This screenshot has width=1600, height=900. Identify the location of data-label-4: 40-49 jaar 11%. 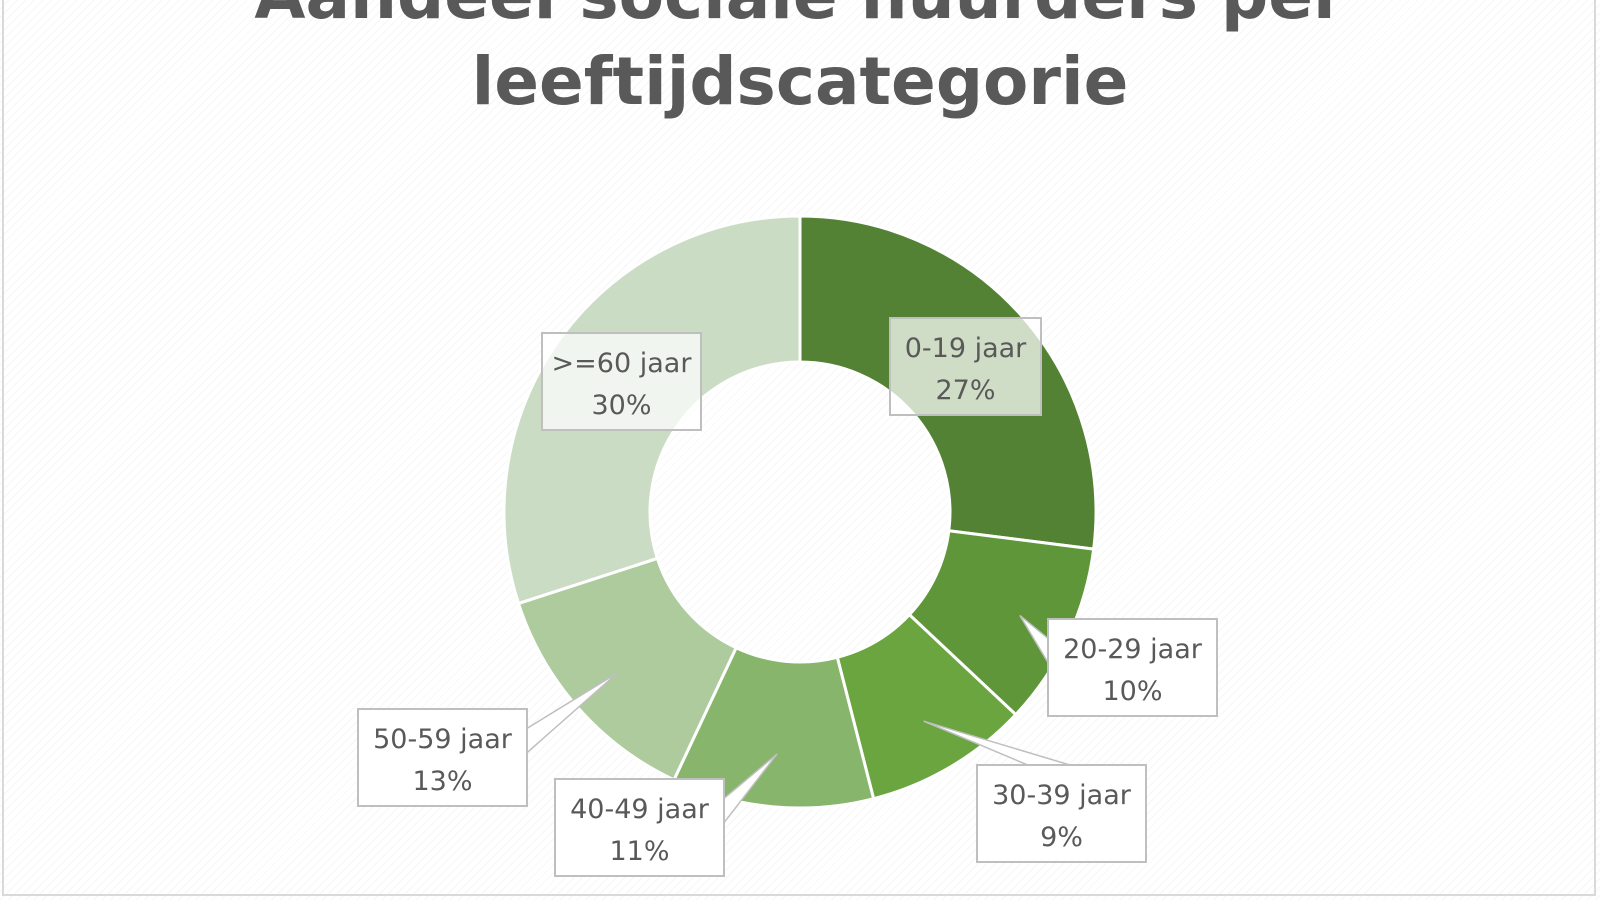
(666, 815).